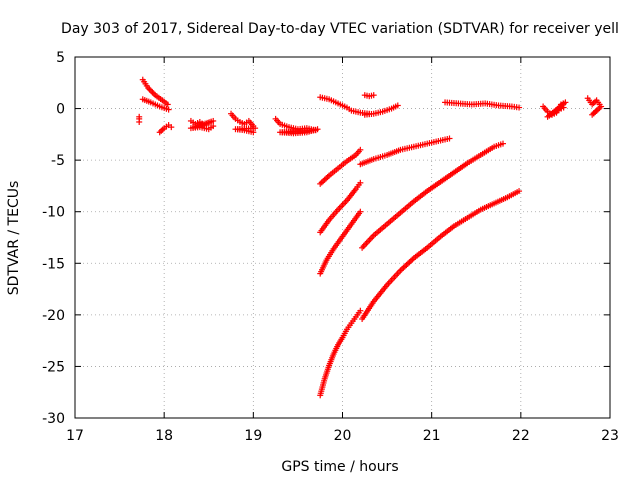  I want to click on y-tick-label: -5, so click(58, 161).